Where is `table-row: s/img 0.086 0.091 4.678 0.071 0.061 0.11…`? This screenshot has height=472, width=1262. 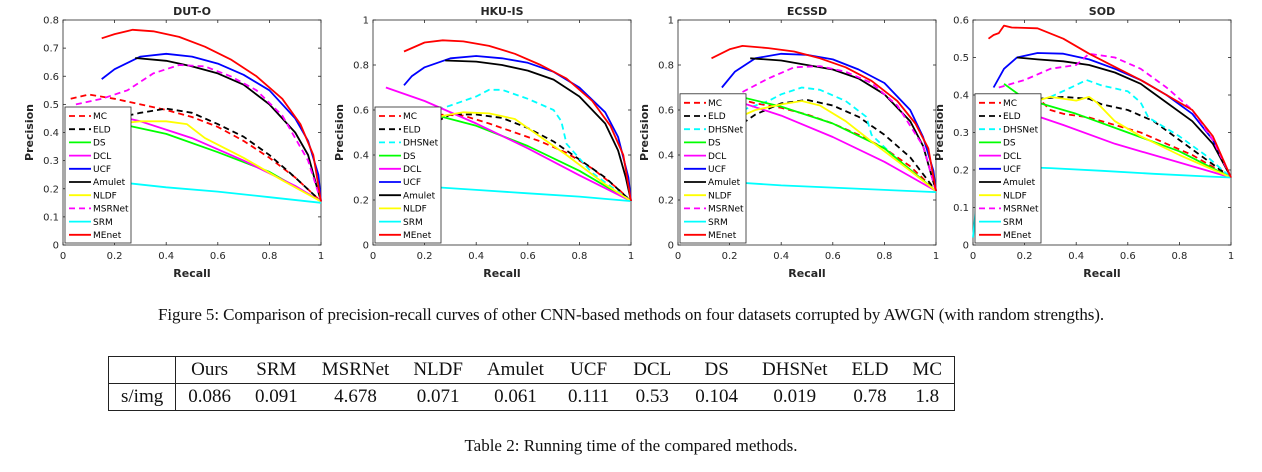 table-row: s/img 0.086 0.091 4.678 0.071 0.061 0.11… is located at coordinates (531, 397).